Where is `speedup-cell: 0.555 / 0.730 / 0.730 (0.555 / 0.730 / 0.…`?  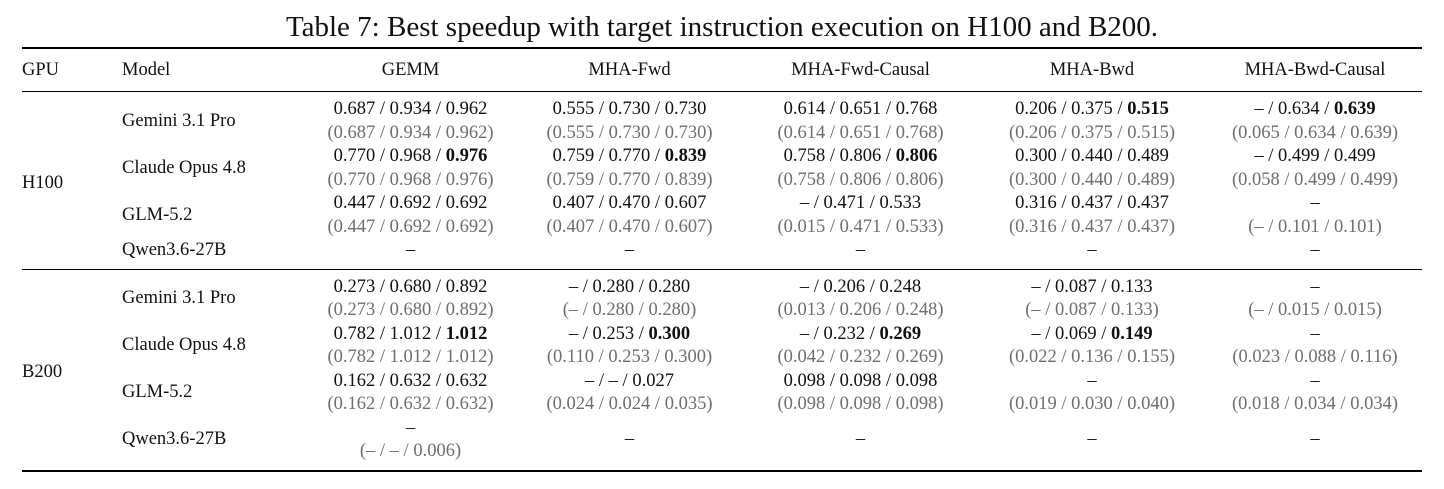 speedup-cell: 0.555 / 0.730 / 0.730 (0.555 / 0.730 / 0.… is located at coordinates (629, 119).